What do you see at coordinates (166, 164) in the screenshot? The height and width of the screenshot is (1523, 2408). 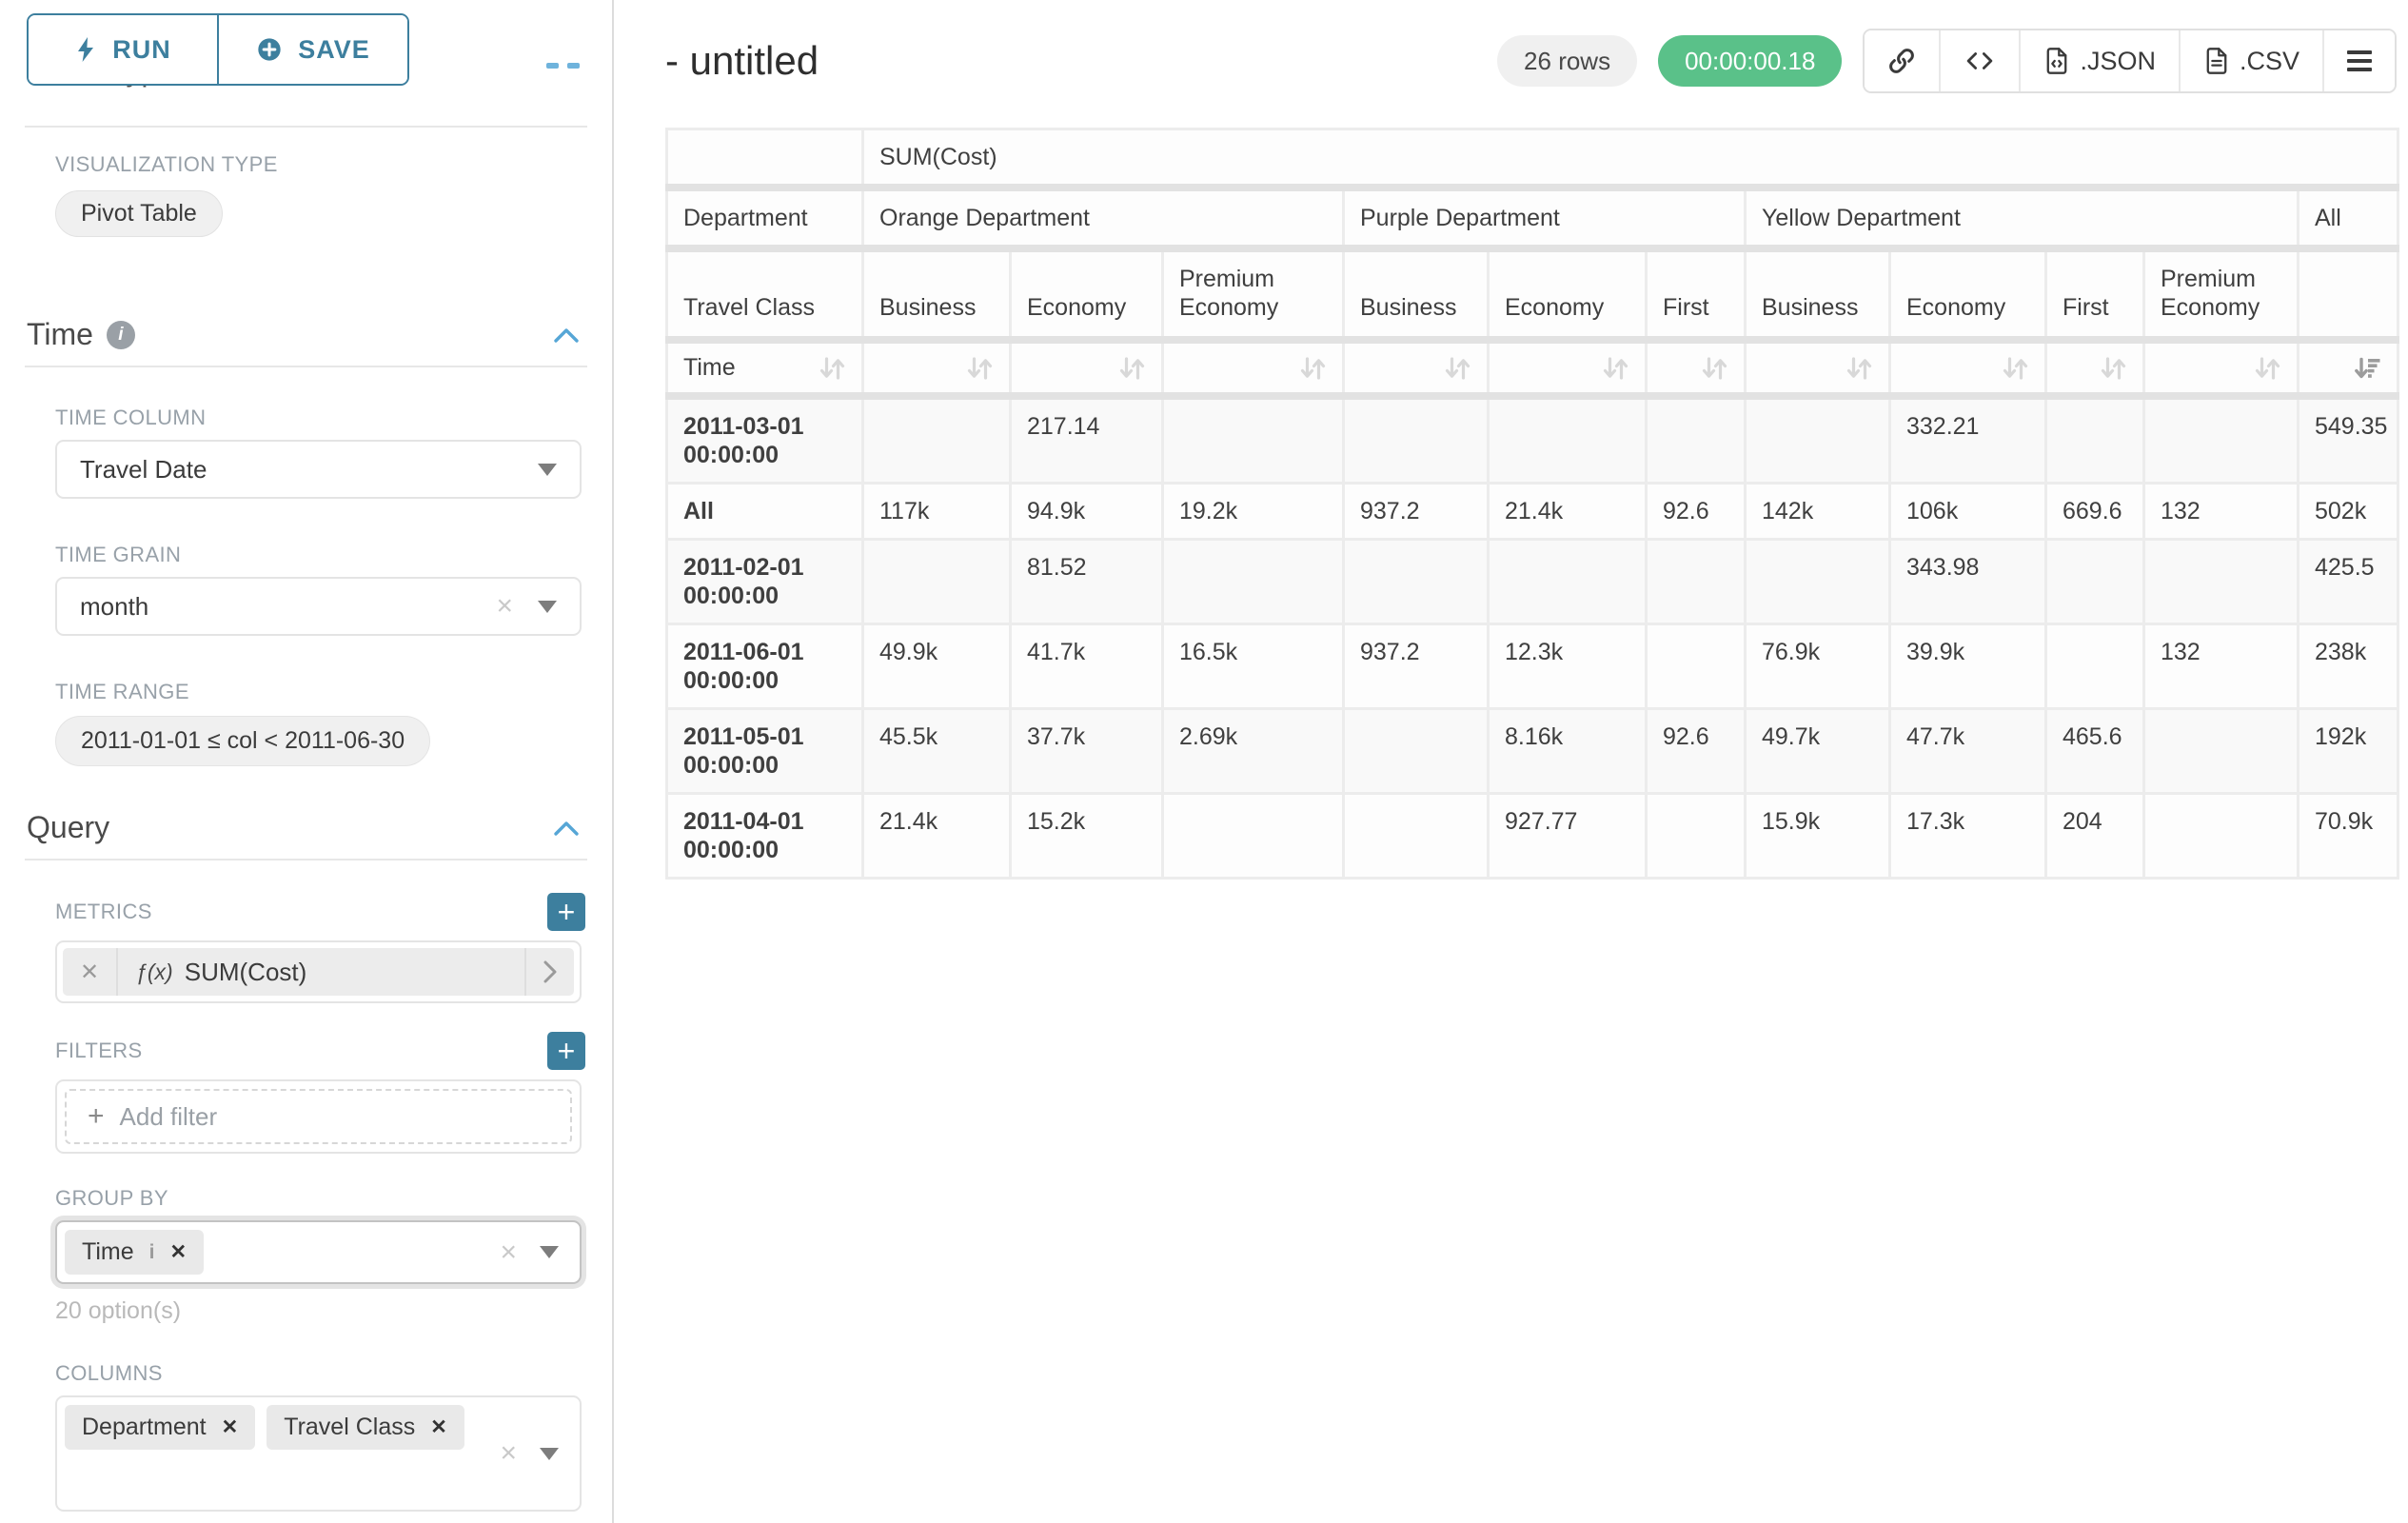 I see `viz-type-label: VISUALIZATION TYPE` at bounding box center [166, 164].